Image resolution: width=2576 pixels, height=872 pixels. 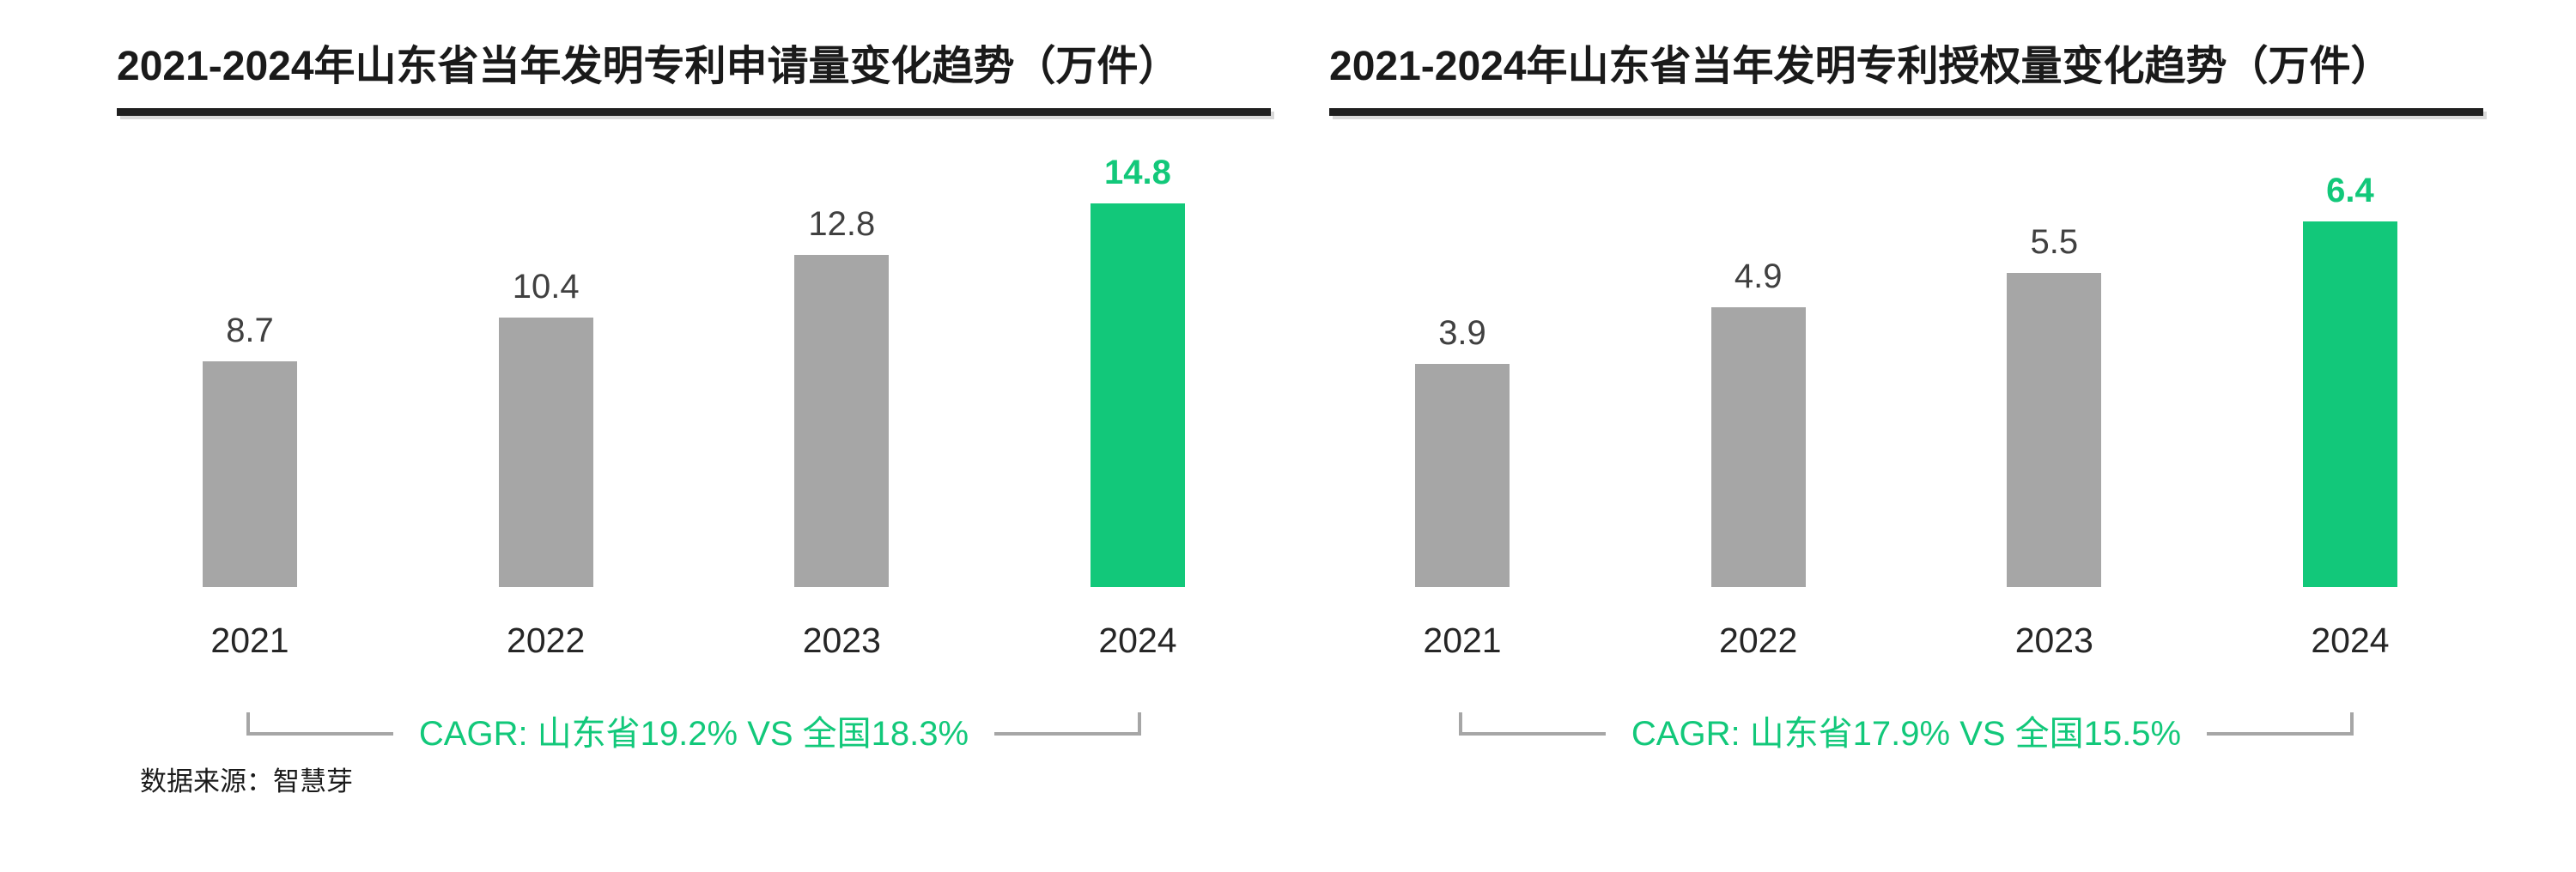 I want to click on bar-column: 3.9, so click(x=1462, y=450).